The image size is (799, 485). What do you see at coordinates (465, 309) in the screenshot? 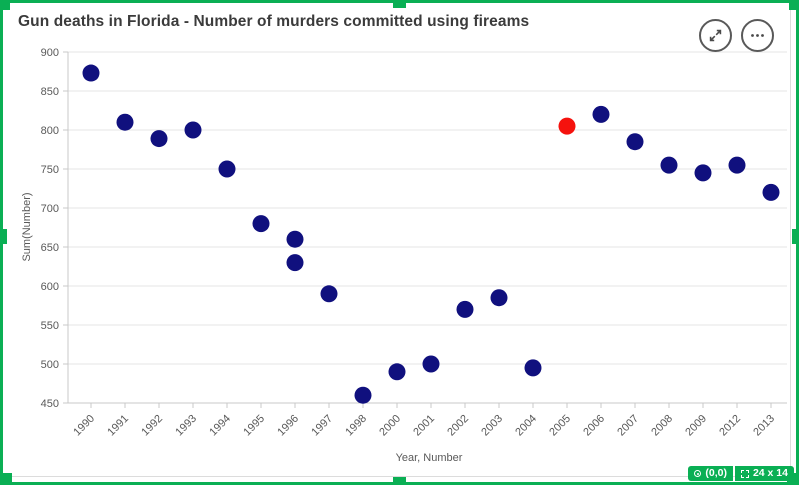
I see `data-point-2002` at bounding box center [465, 309].